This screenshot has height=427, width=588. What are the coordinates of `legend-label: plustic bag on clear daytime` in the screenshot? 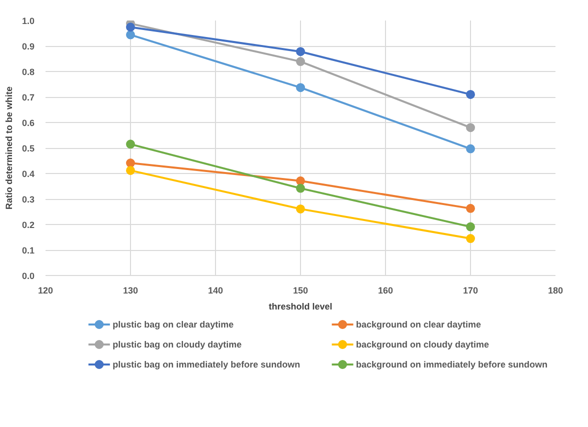 It's located at (173, 325).